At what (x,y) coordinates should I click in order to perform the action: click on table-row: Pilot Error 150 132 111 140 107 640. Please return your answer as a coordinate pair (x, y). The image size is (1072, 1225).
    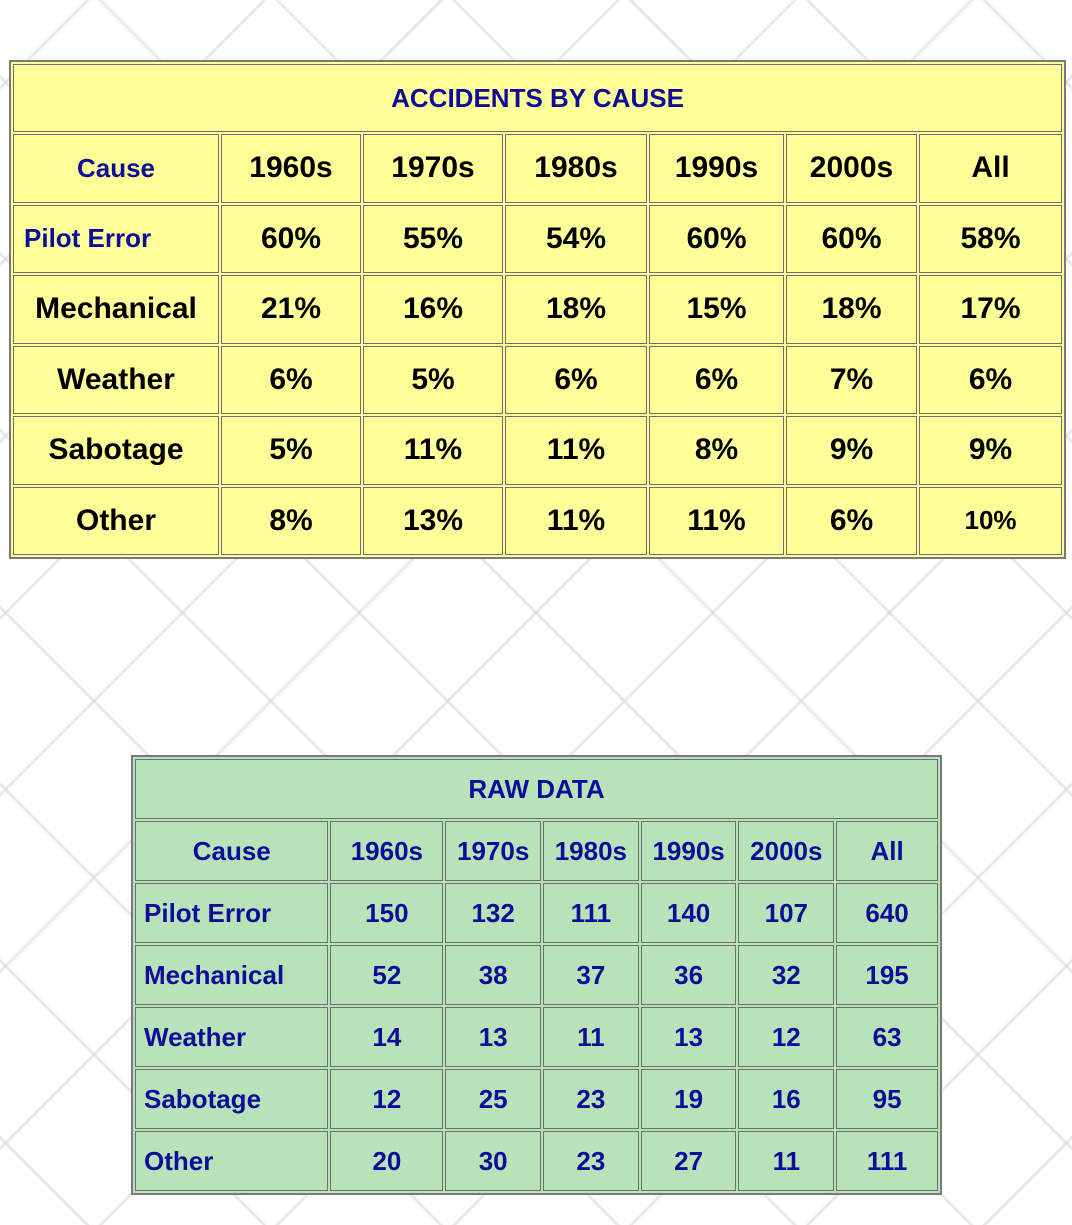
    Looking at the image, I should click on (536, 913).